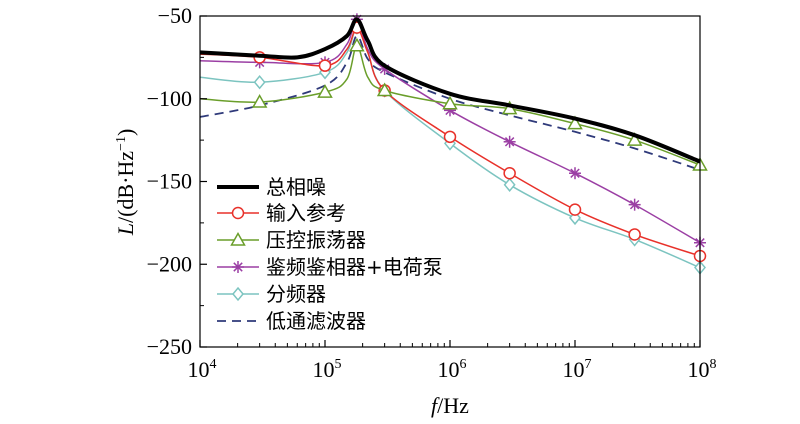 Image resolution: width=800 pixels, height=424 pixels. Describe the element at coordinates (453, 405) in the screenshot. I see `x-axis-title-unit: /Hz` at that location.